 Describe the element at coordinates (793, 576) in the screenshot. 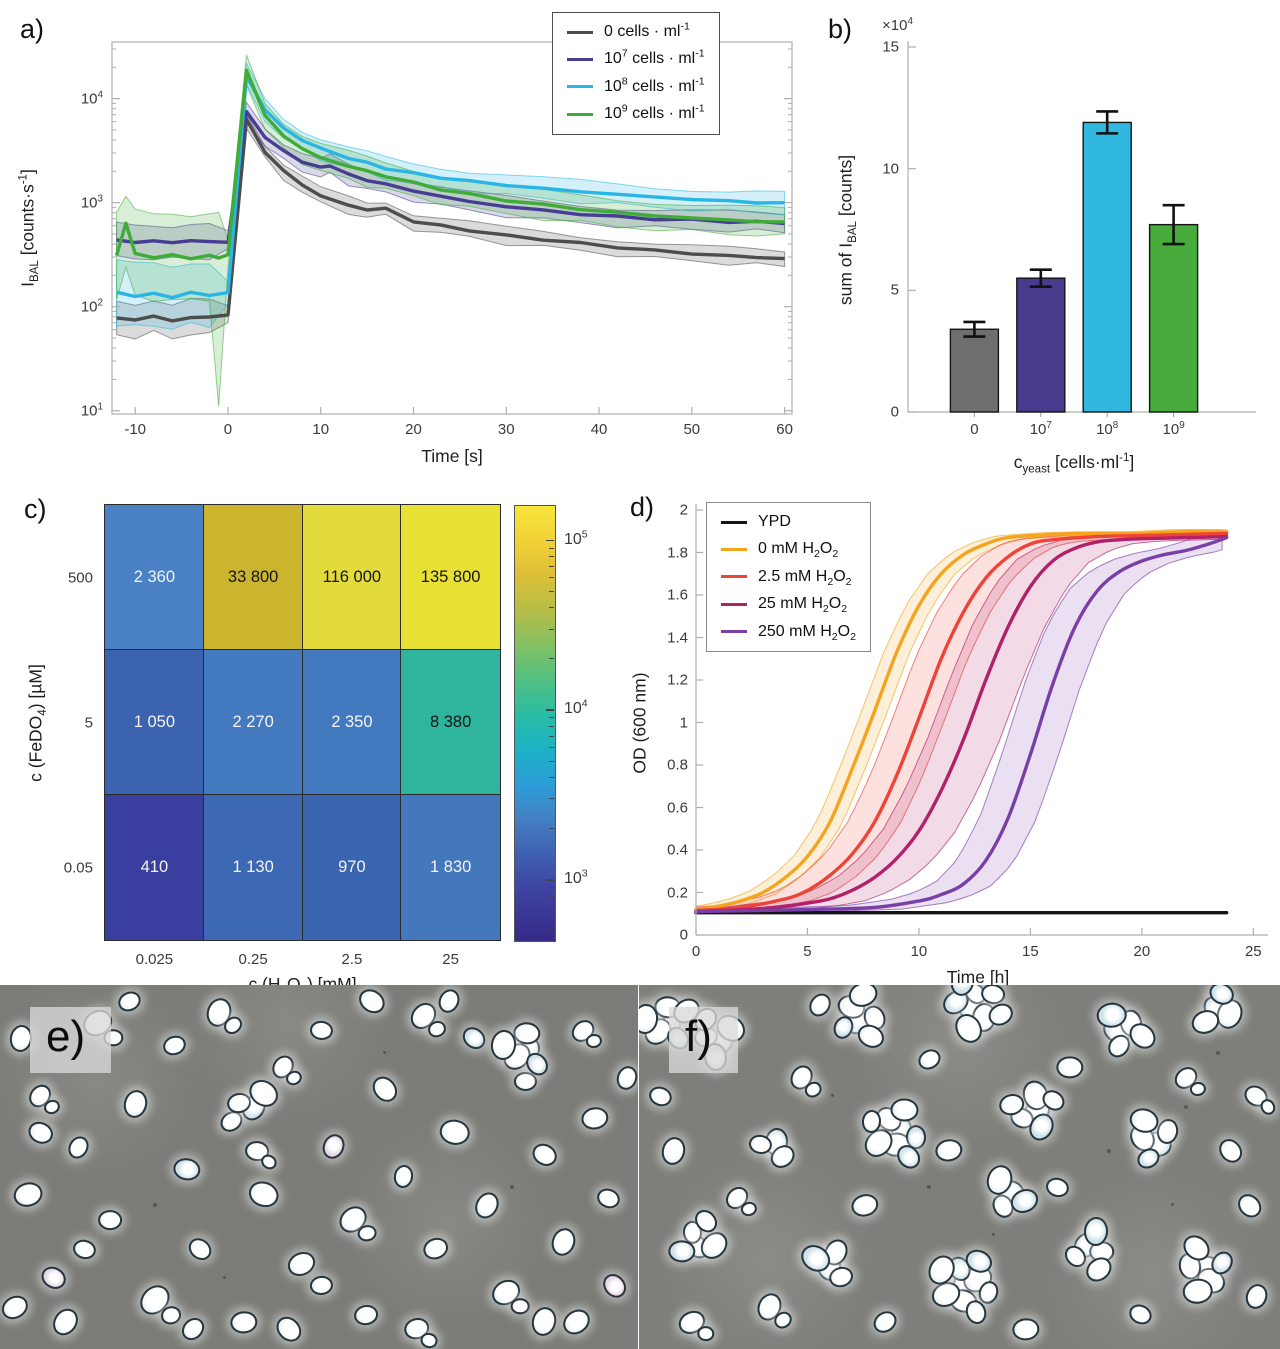

I see `label-segment: 2.5 mM H` at that location.